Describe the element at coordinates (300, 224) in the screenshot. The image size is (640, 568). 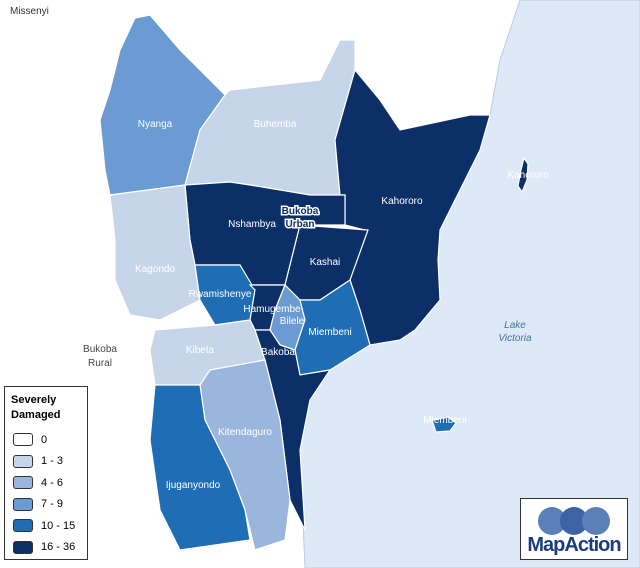
I see `place-label-line: Urban` at that location.